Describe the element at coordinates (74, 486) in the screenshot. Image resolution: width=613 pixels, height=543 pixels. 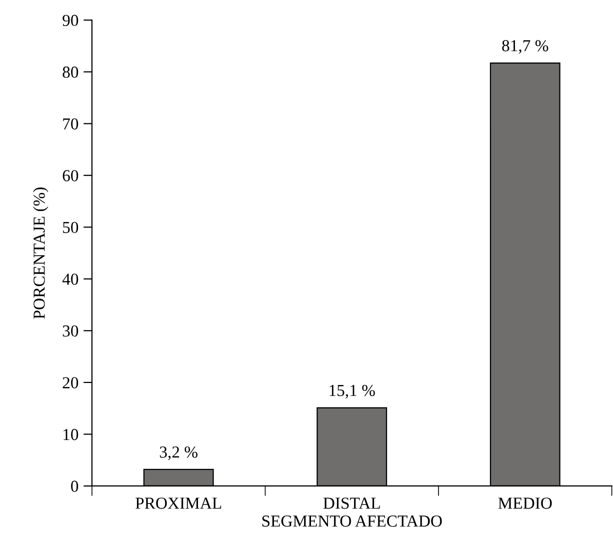
I see `y-tick-label: 0` at that location.